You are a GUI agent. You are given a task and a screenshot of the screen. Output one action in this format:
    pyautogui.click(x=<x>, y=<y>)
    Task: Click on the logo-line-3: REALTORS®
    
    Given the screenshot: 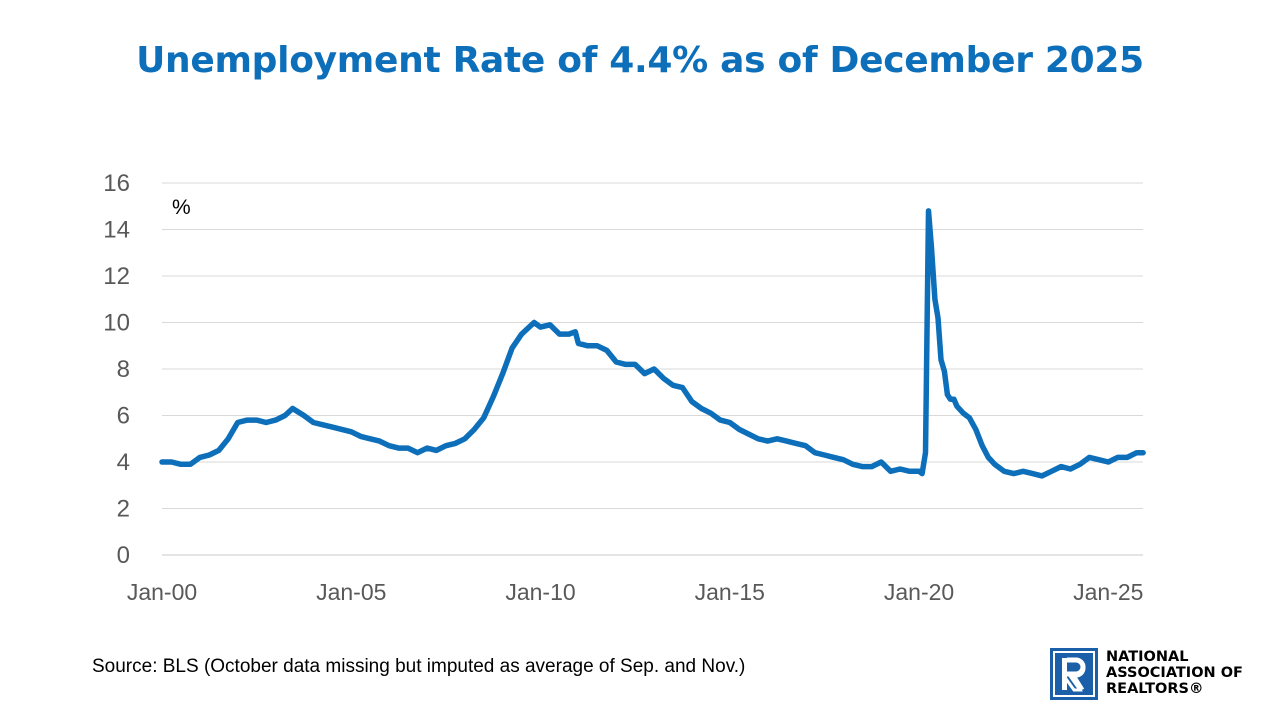 What is the action you would take?
    pyautogui.click(x=1155, y=689)
    